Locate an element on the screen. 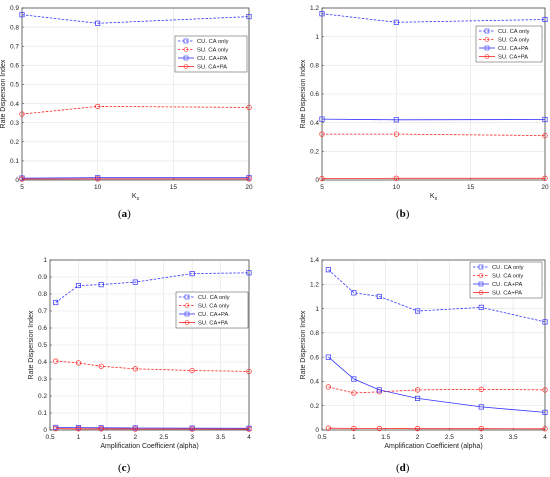  x-axis-label: Amplification Coefficient (alpha) is located at coordinates (433, 446).